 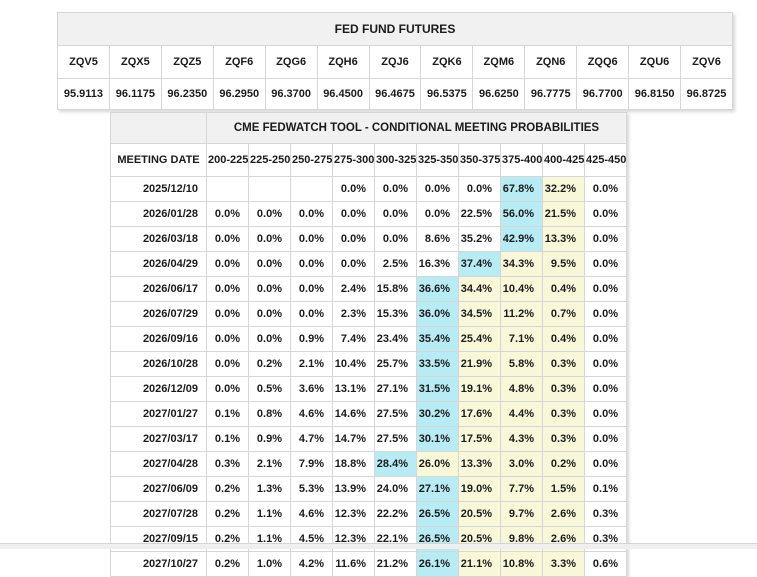 I want to click on probability-cell: 2.6%, so click(x=563, y=514).